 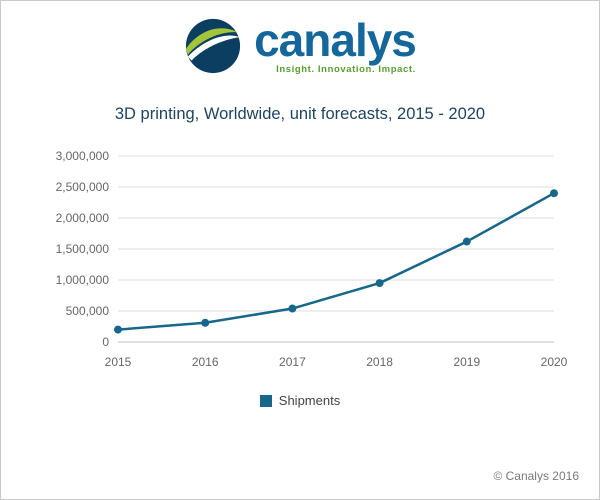 What do you see at coordinates (466, 362) in the screenshot?
I see `svg-text: 2019` at bounding box center [466, 362].